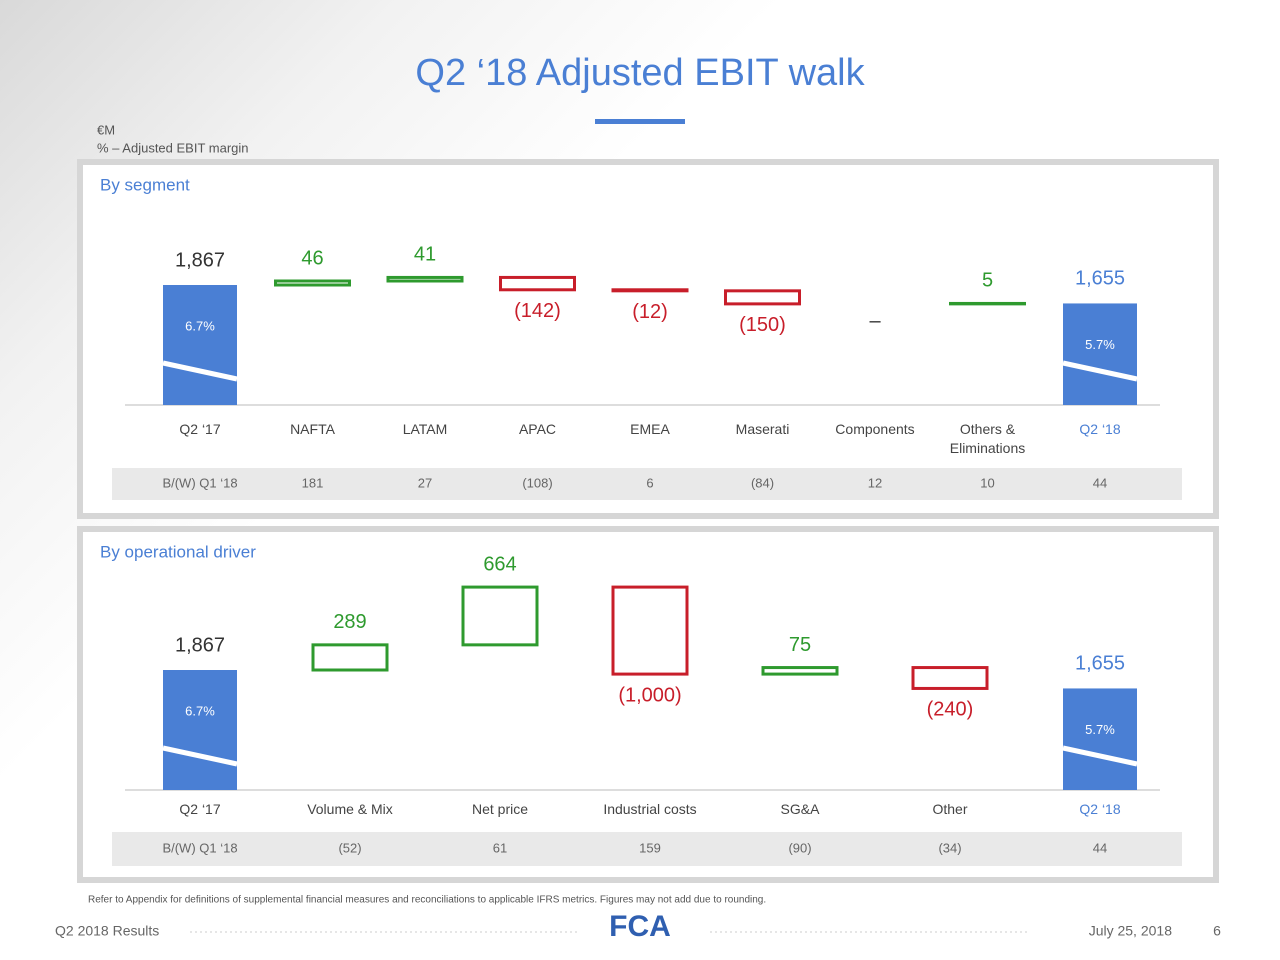 The image size is (1280, 960). I want to click on x-tick-label: Net price, so click(500, 809).